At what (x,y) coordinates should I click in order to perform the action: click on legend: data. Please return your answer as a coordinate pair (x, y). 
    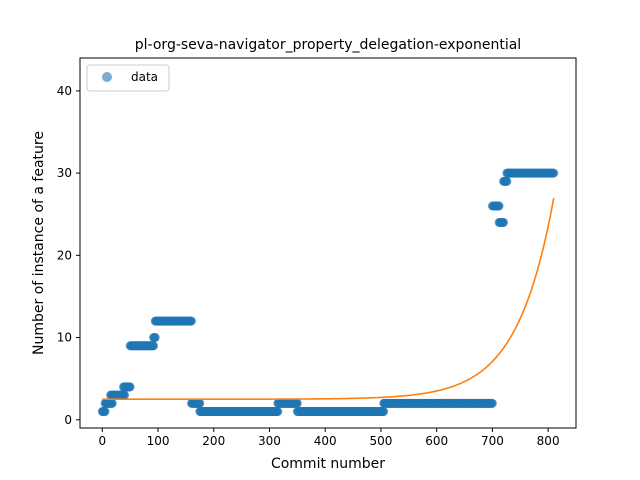
    Looking at the image, I should click on (128, 78).